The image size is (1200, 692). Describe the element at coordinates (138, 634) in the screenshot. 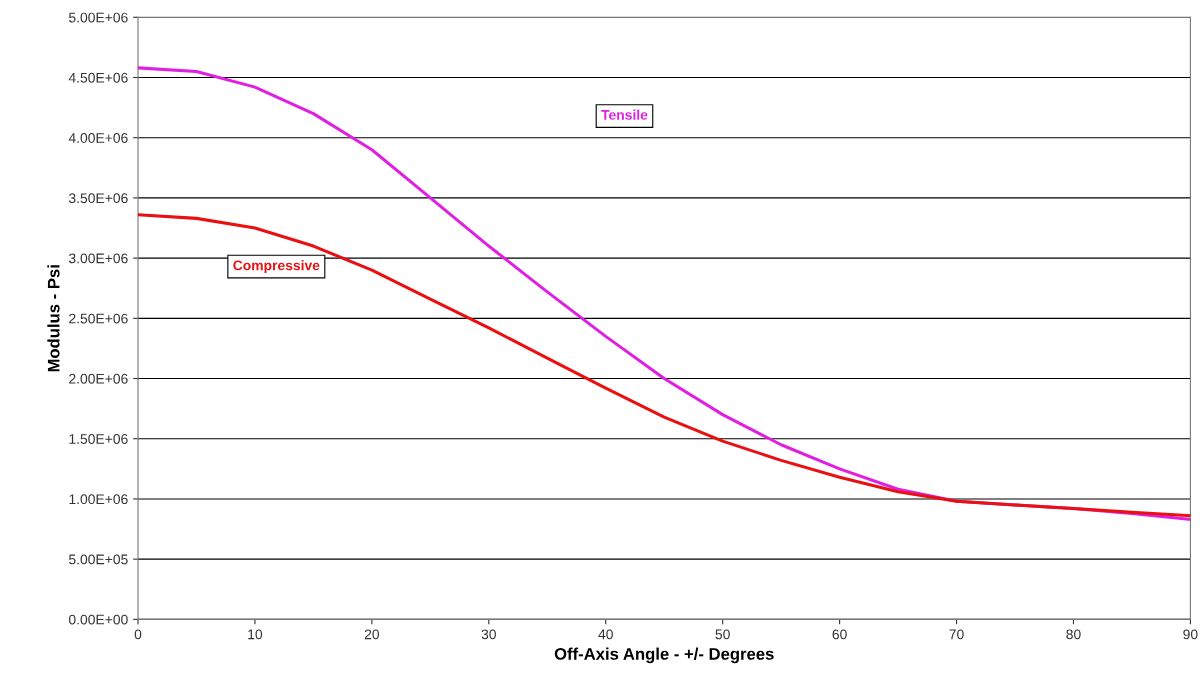

I see `x-tick-label: 0` at that location.